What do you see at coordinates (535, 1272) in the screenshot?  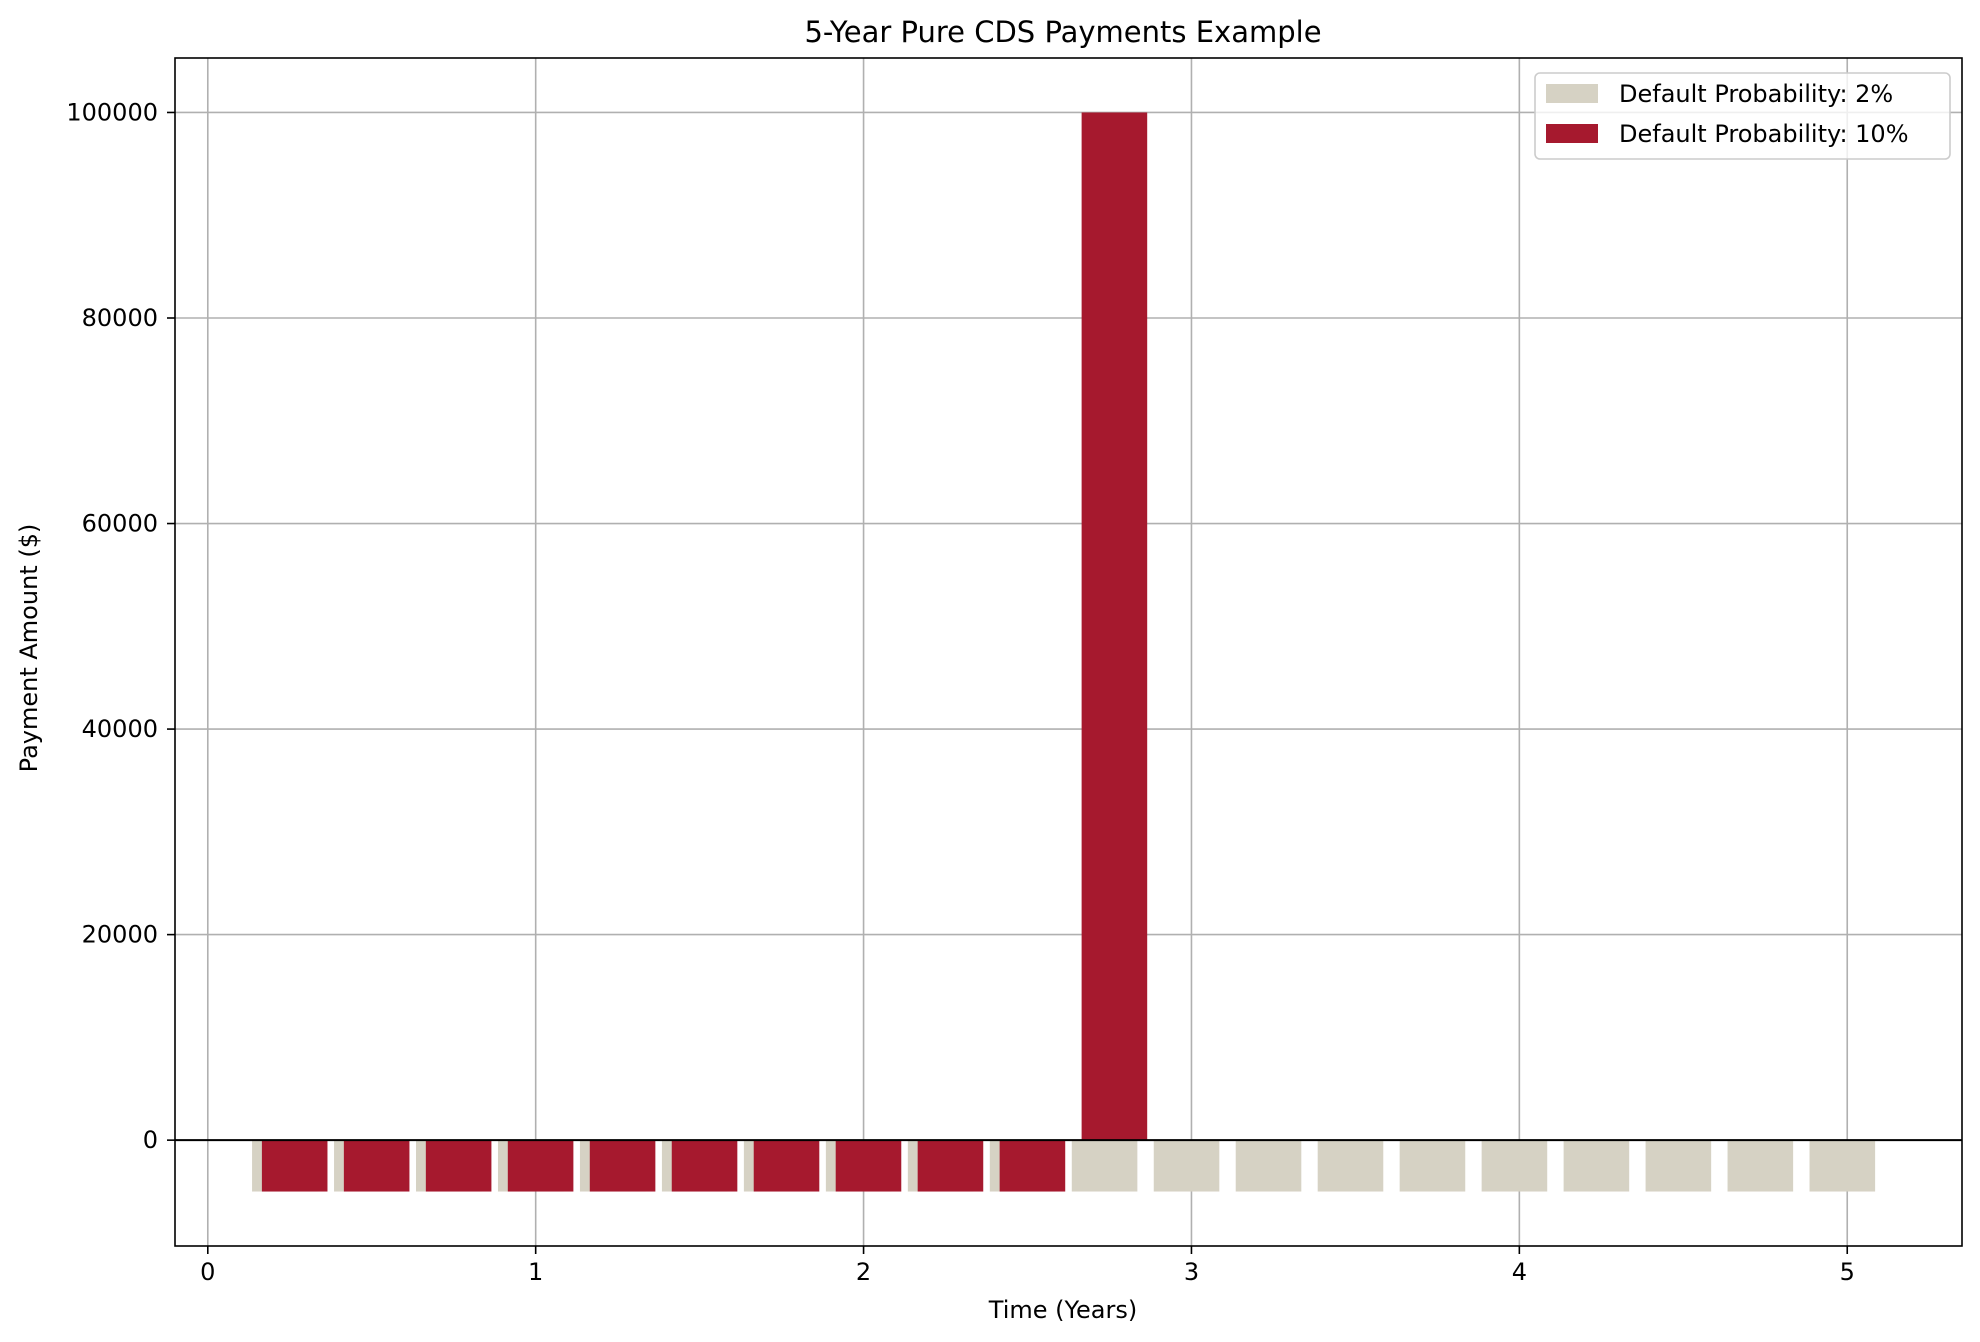 I see `x-tick-label: 1` at bounding box center [535, 1272].